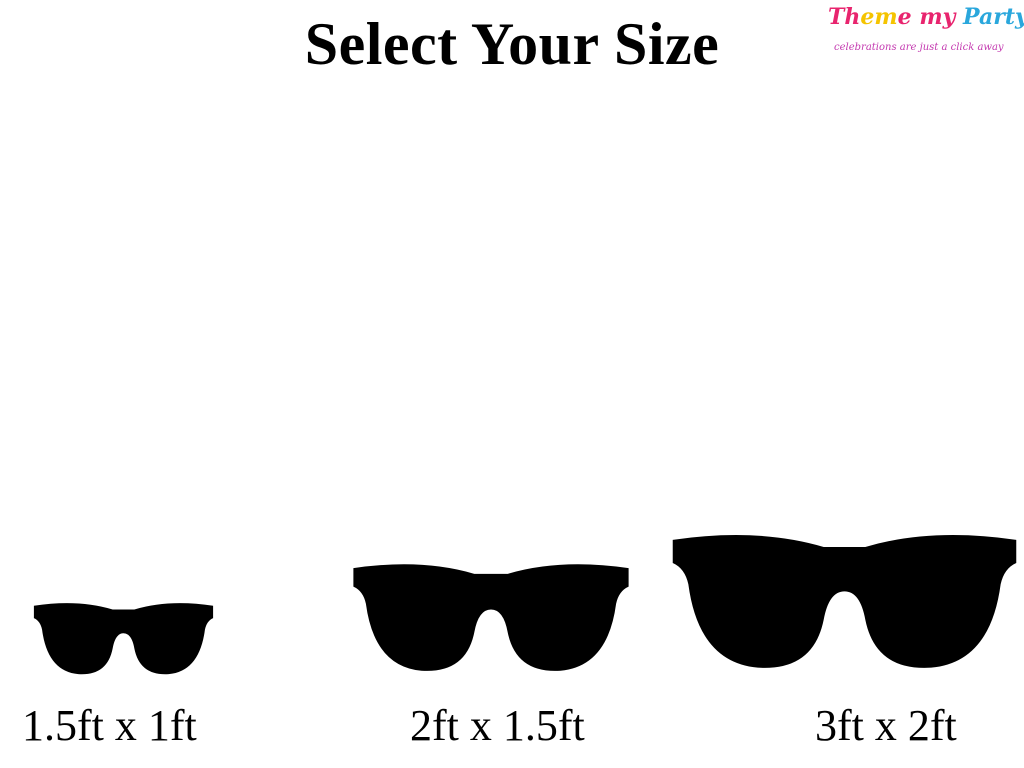 This screenshot has height=768, width=1024. What do you see at coordinates (844, 601) in the screenshot?
I see `sunglasses-large-icon` at bounding box center [844, 601].